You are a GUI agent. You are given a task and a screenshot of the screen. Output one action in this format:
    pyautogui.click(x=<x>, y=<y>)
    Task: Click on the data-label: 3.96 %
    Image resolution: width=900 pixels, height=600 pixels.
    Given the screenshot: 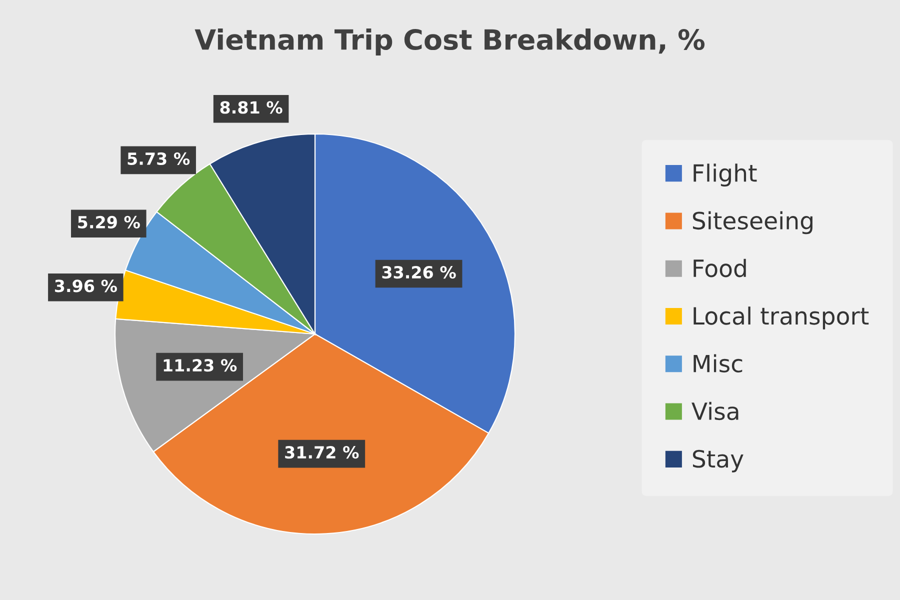 What is the action you would take?
    pyautogui.click(x=85, y=286)
    